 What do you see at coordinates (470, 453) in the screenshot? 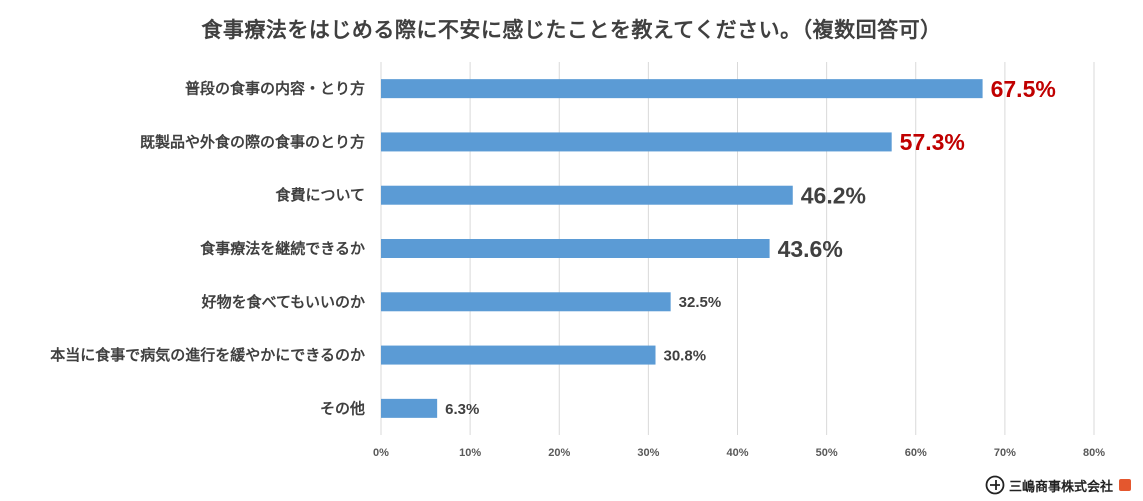
I see `x-tick-label: 10%` at bounding box center [470, 453].